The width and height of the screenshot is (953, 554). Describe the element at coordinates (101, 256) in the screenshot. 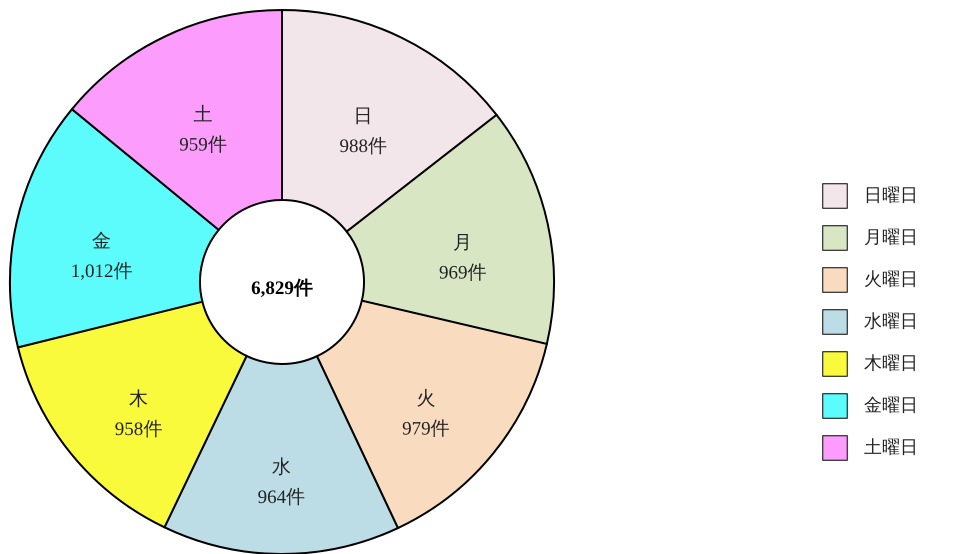

I see `data-label: 金 1,012件` at that location.